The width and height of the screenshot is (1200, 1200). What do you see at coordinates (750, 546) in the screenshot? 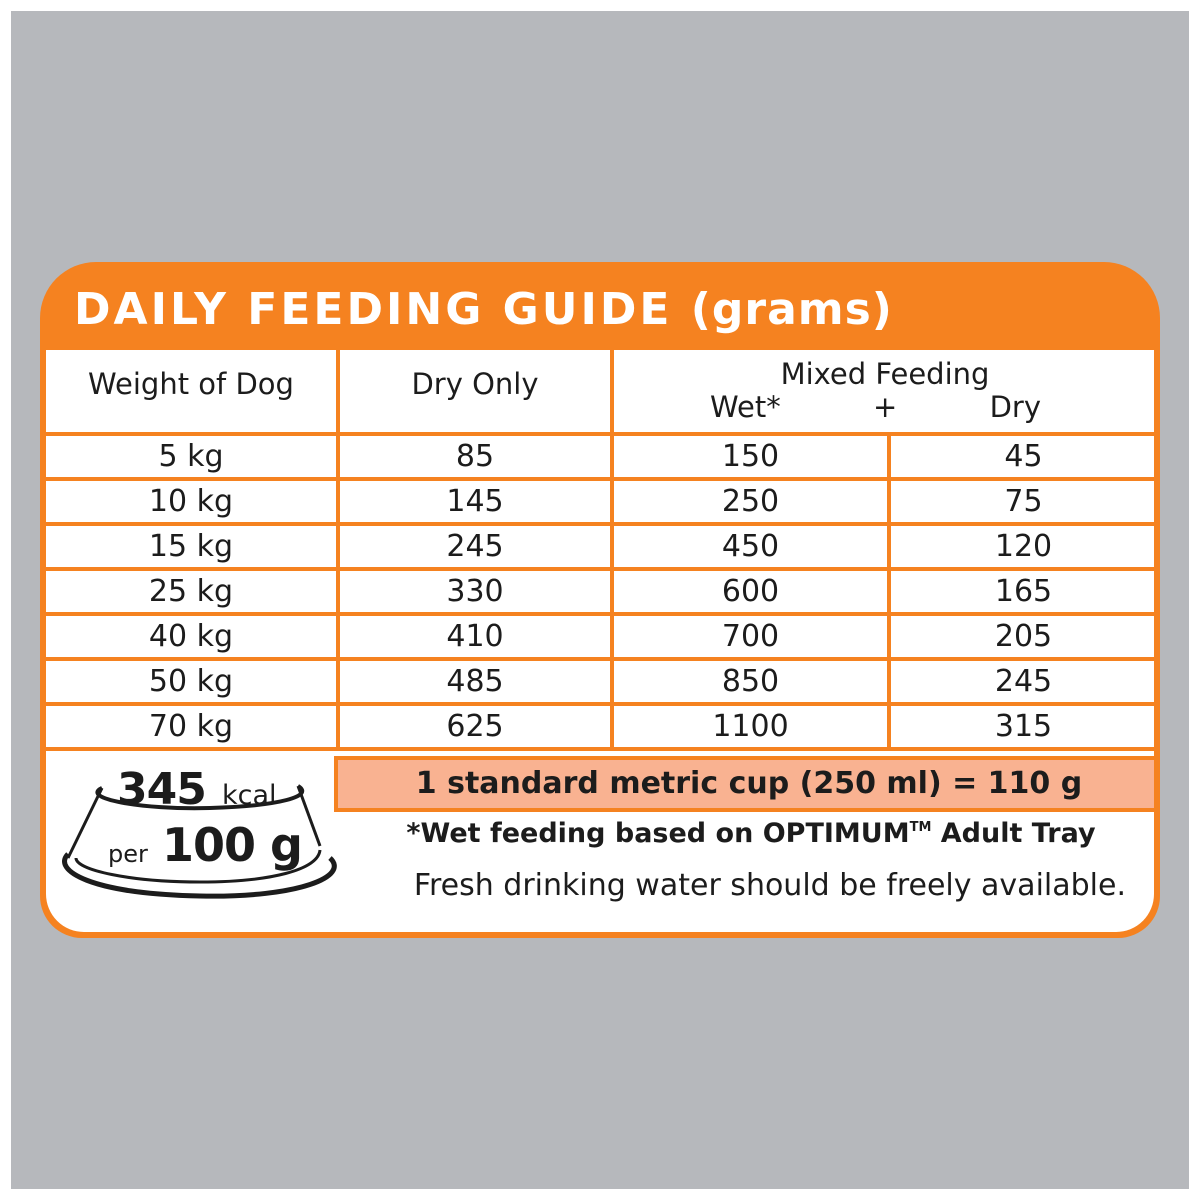
I see `cell-wet: 450` at bounding box center [750, 546].